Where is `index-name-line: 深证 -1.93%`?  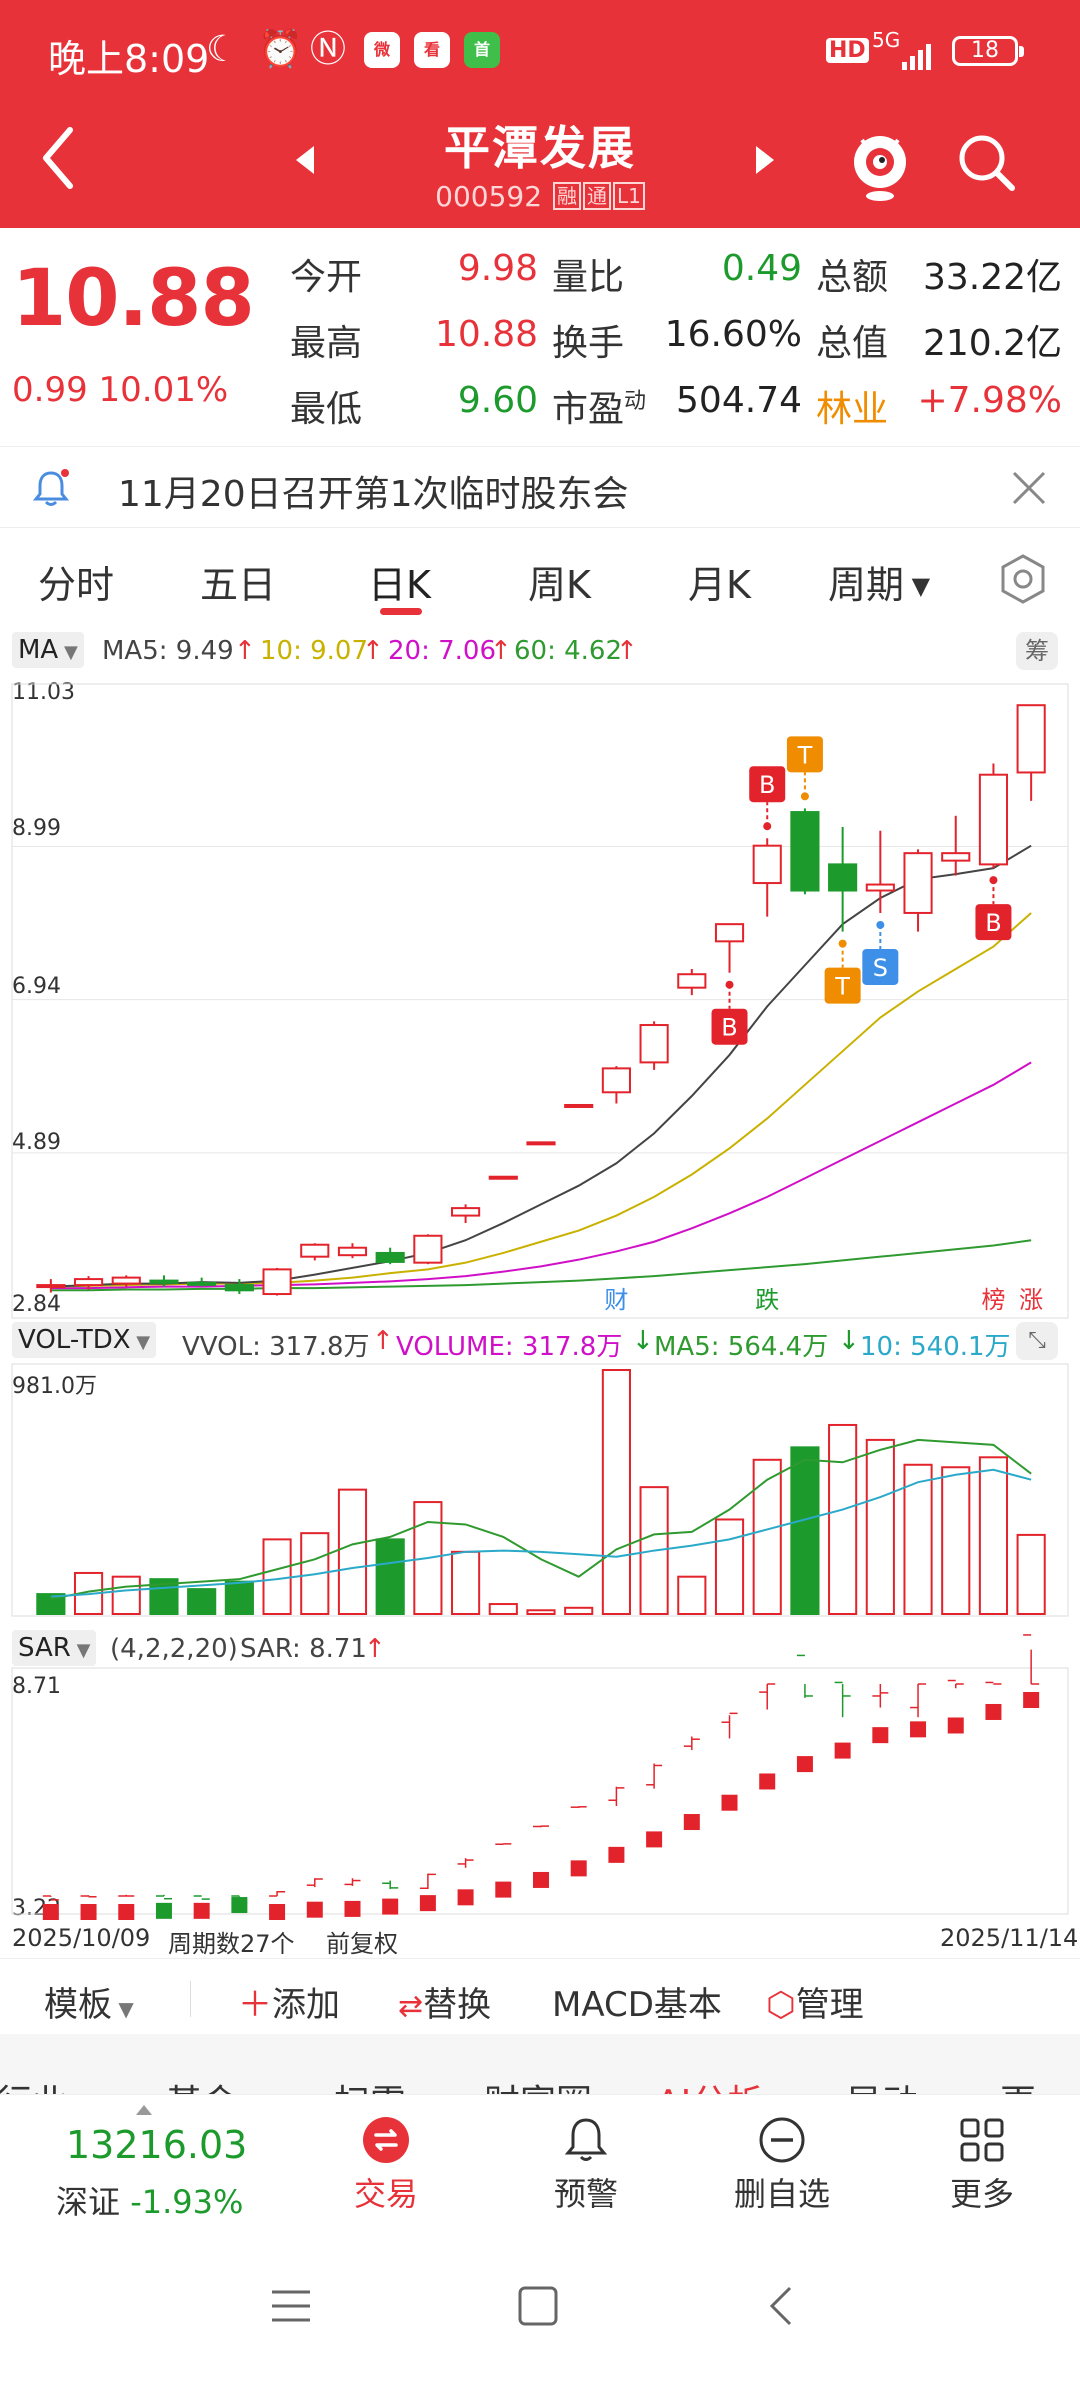
index-name-line: 深证 -1.93% is located at coordinates (150, 2202).